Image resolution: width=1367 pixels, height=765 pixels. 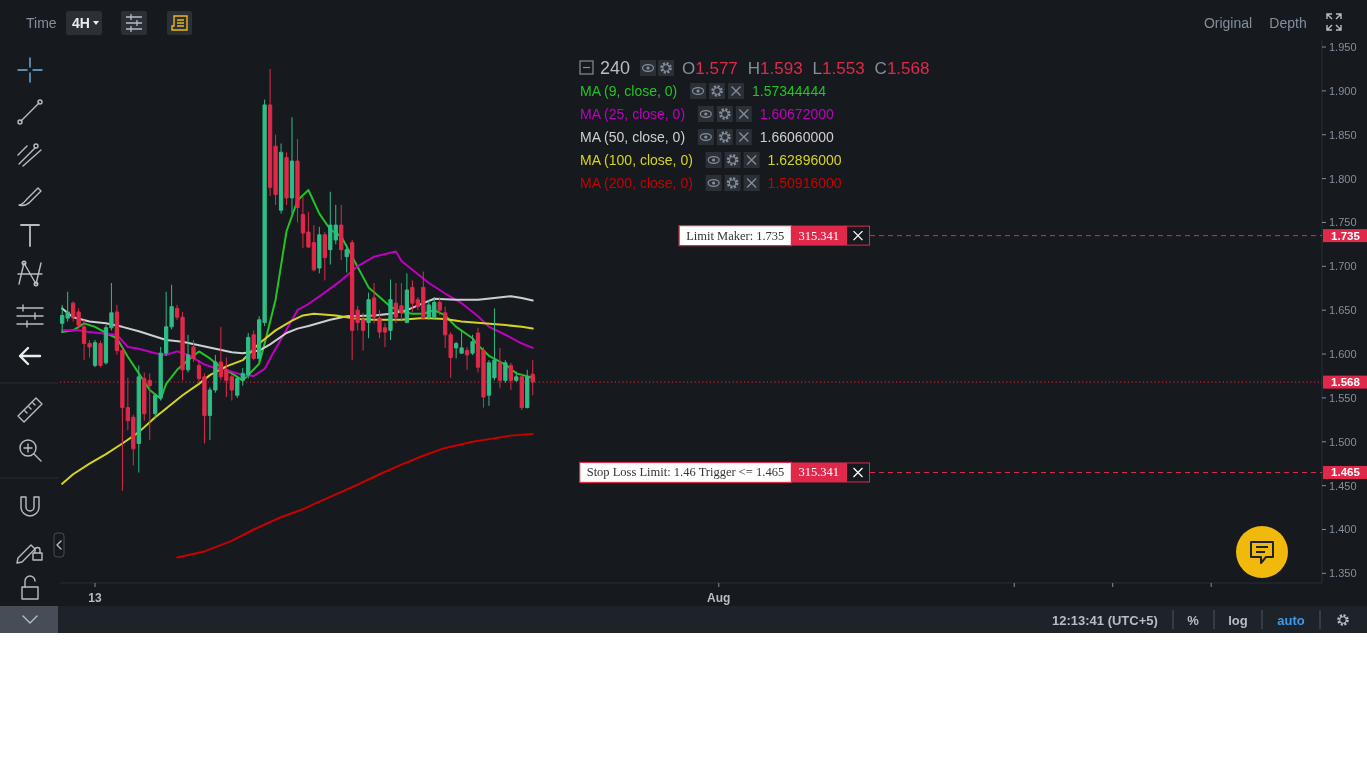 I want to click on annotation: L1.553, so click(x=838, y=68).